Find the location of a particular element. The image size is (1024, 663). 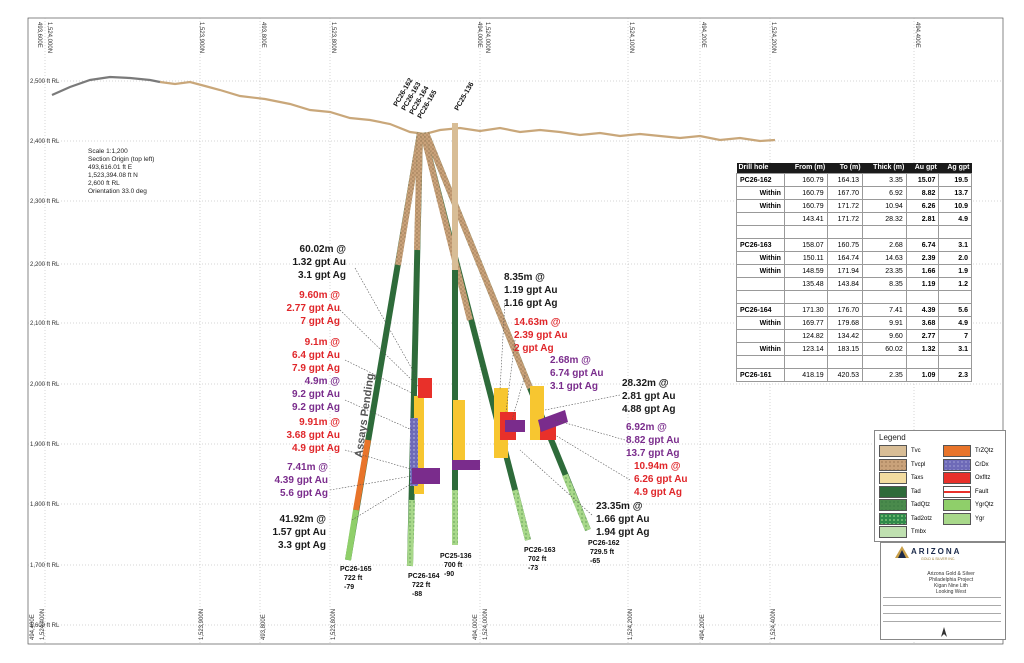

legend-title: Legend is located at coordinates (892, 437).